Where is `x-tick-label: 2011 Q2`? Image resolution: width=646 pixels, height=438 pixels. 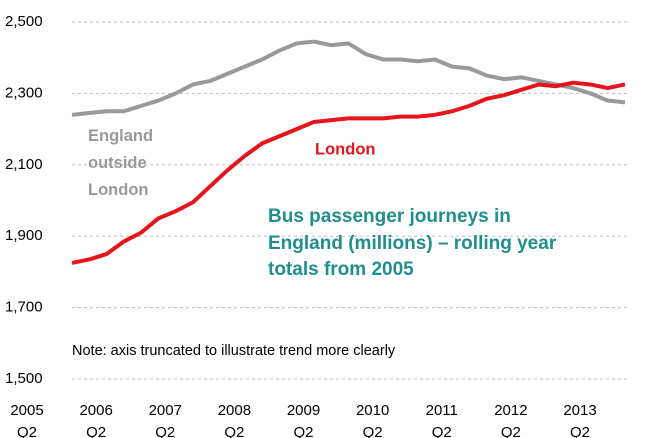
x-tick-label: 2011 Q2 is located at coordinates (442, 420).